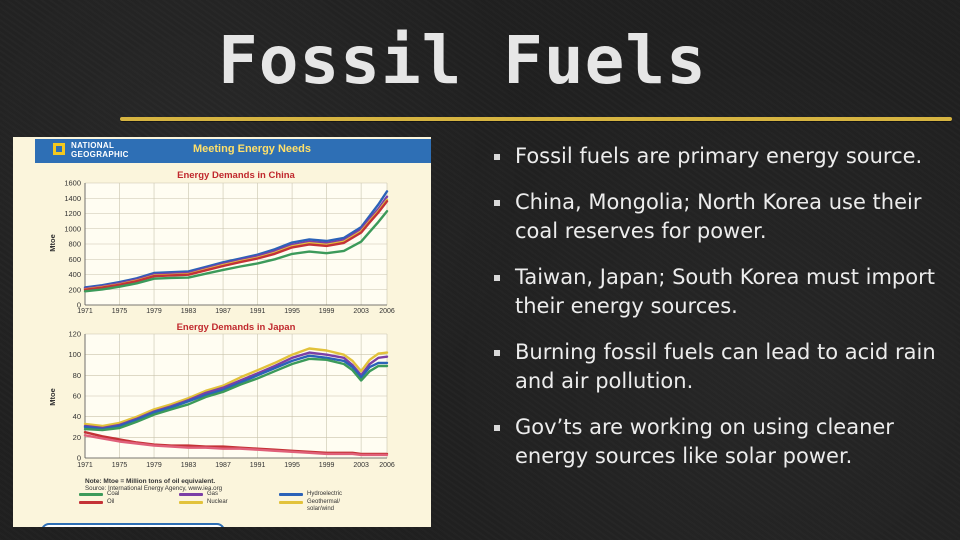 The width and height of the screenshot is (960, 540). What do you see at coordinates (72, 183) in the screenshot?
I see `y-tick-label: 1600` at bounding box center [72, 183].